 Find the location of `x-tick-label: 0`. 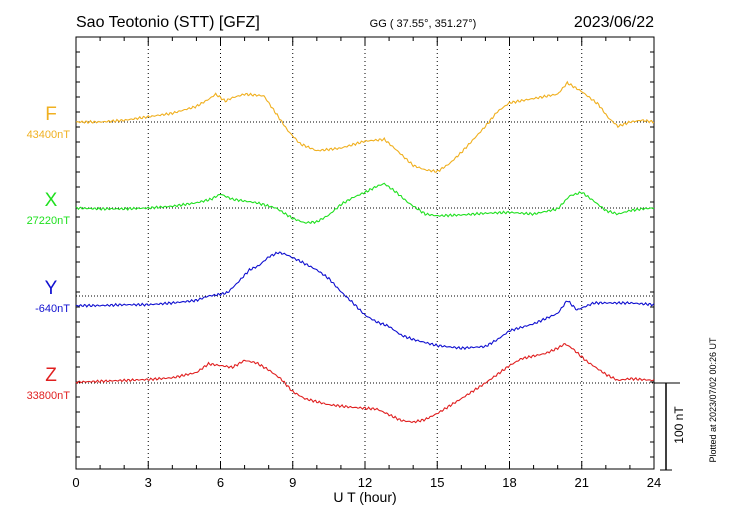

x-tick-label: 0 is located at coordinates (75, 482).